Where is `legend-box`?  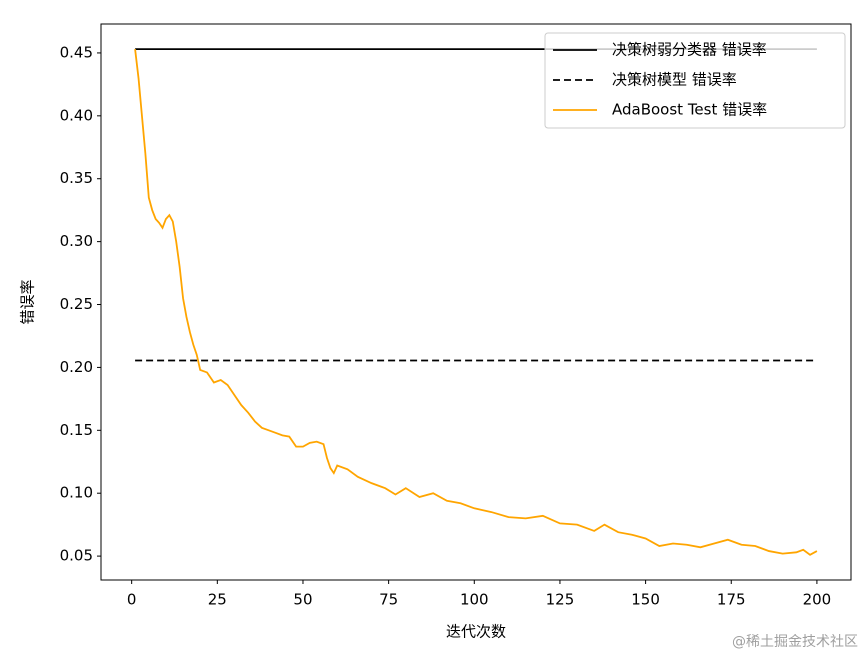 legend-box is located at coordinates (695, 80).